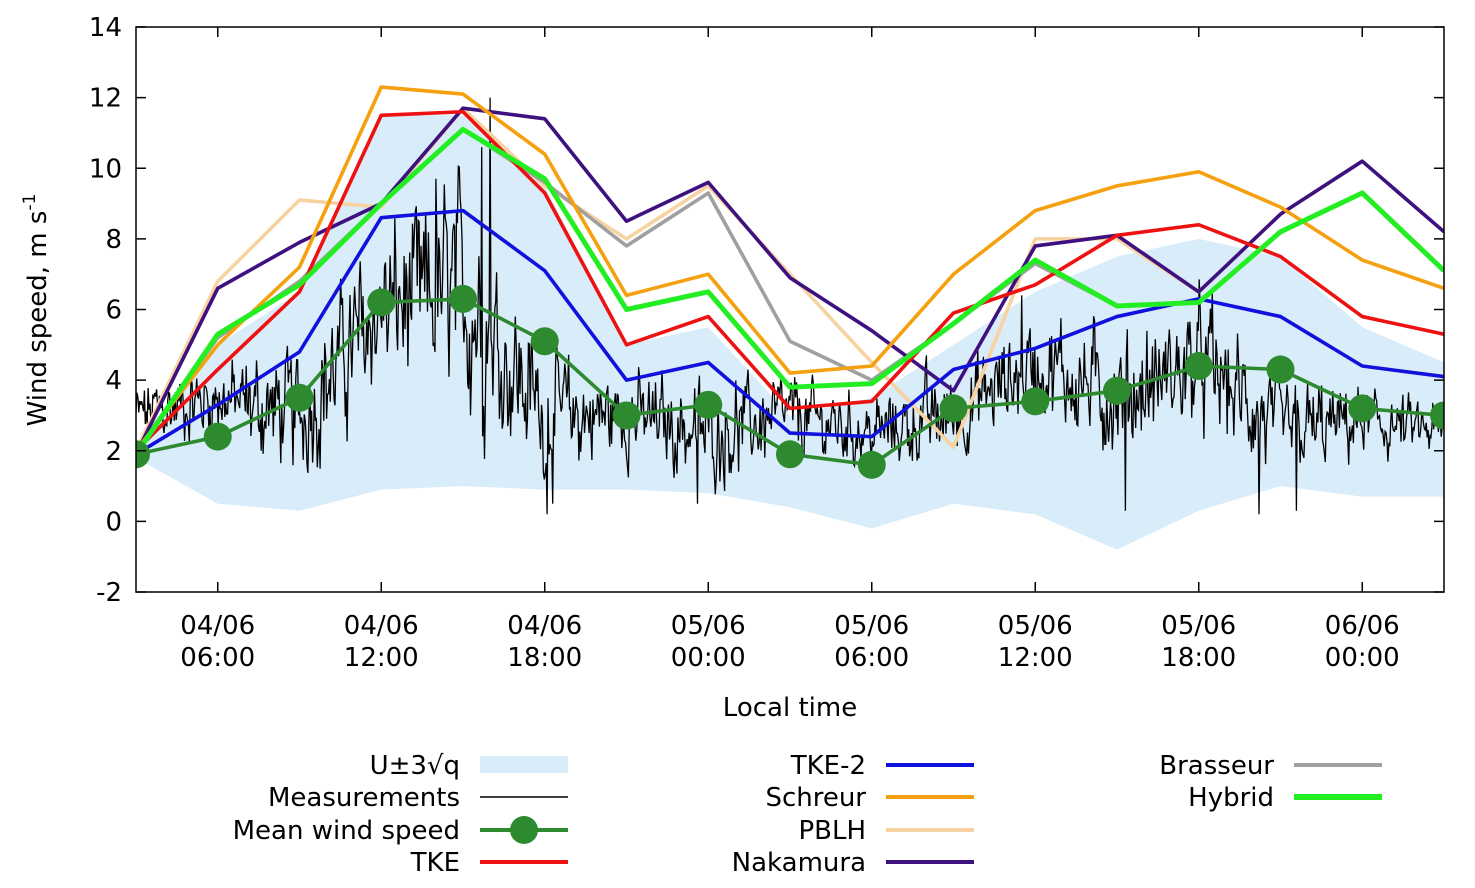 The image size is (1475, 888). Describe the element at coordinates (1285, 798) in the screenshot. I see `legend-entry-hybrid: Hybrid` at that location.